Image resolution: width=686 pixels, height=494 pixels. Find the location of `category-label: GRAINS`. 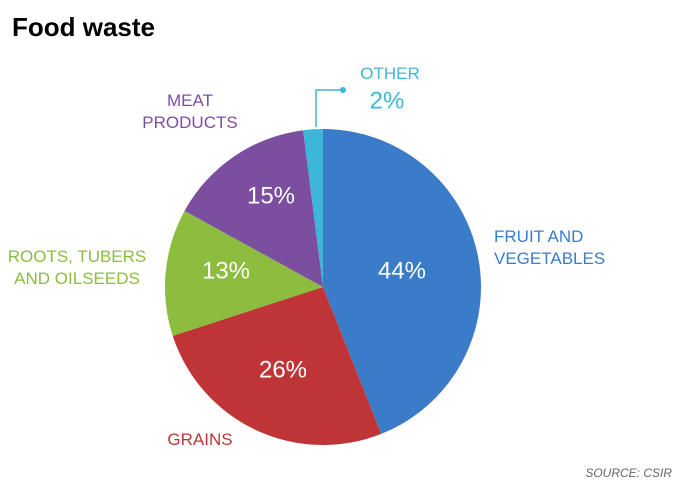

category-label: GRAINS is located at coordinates (200, 439).